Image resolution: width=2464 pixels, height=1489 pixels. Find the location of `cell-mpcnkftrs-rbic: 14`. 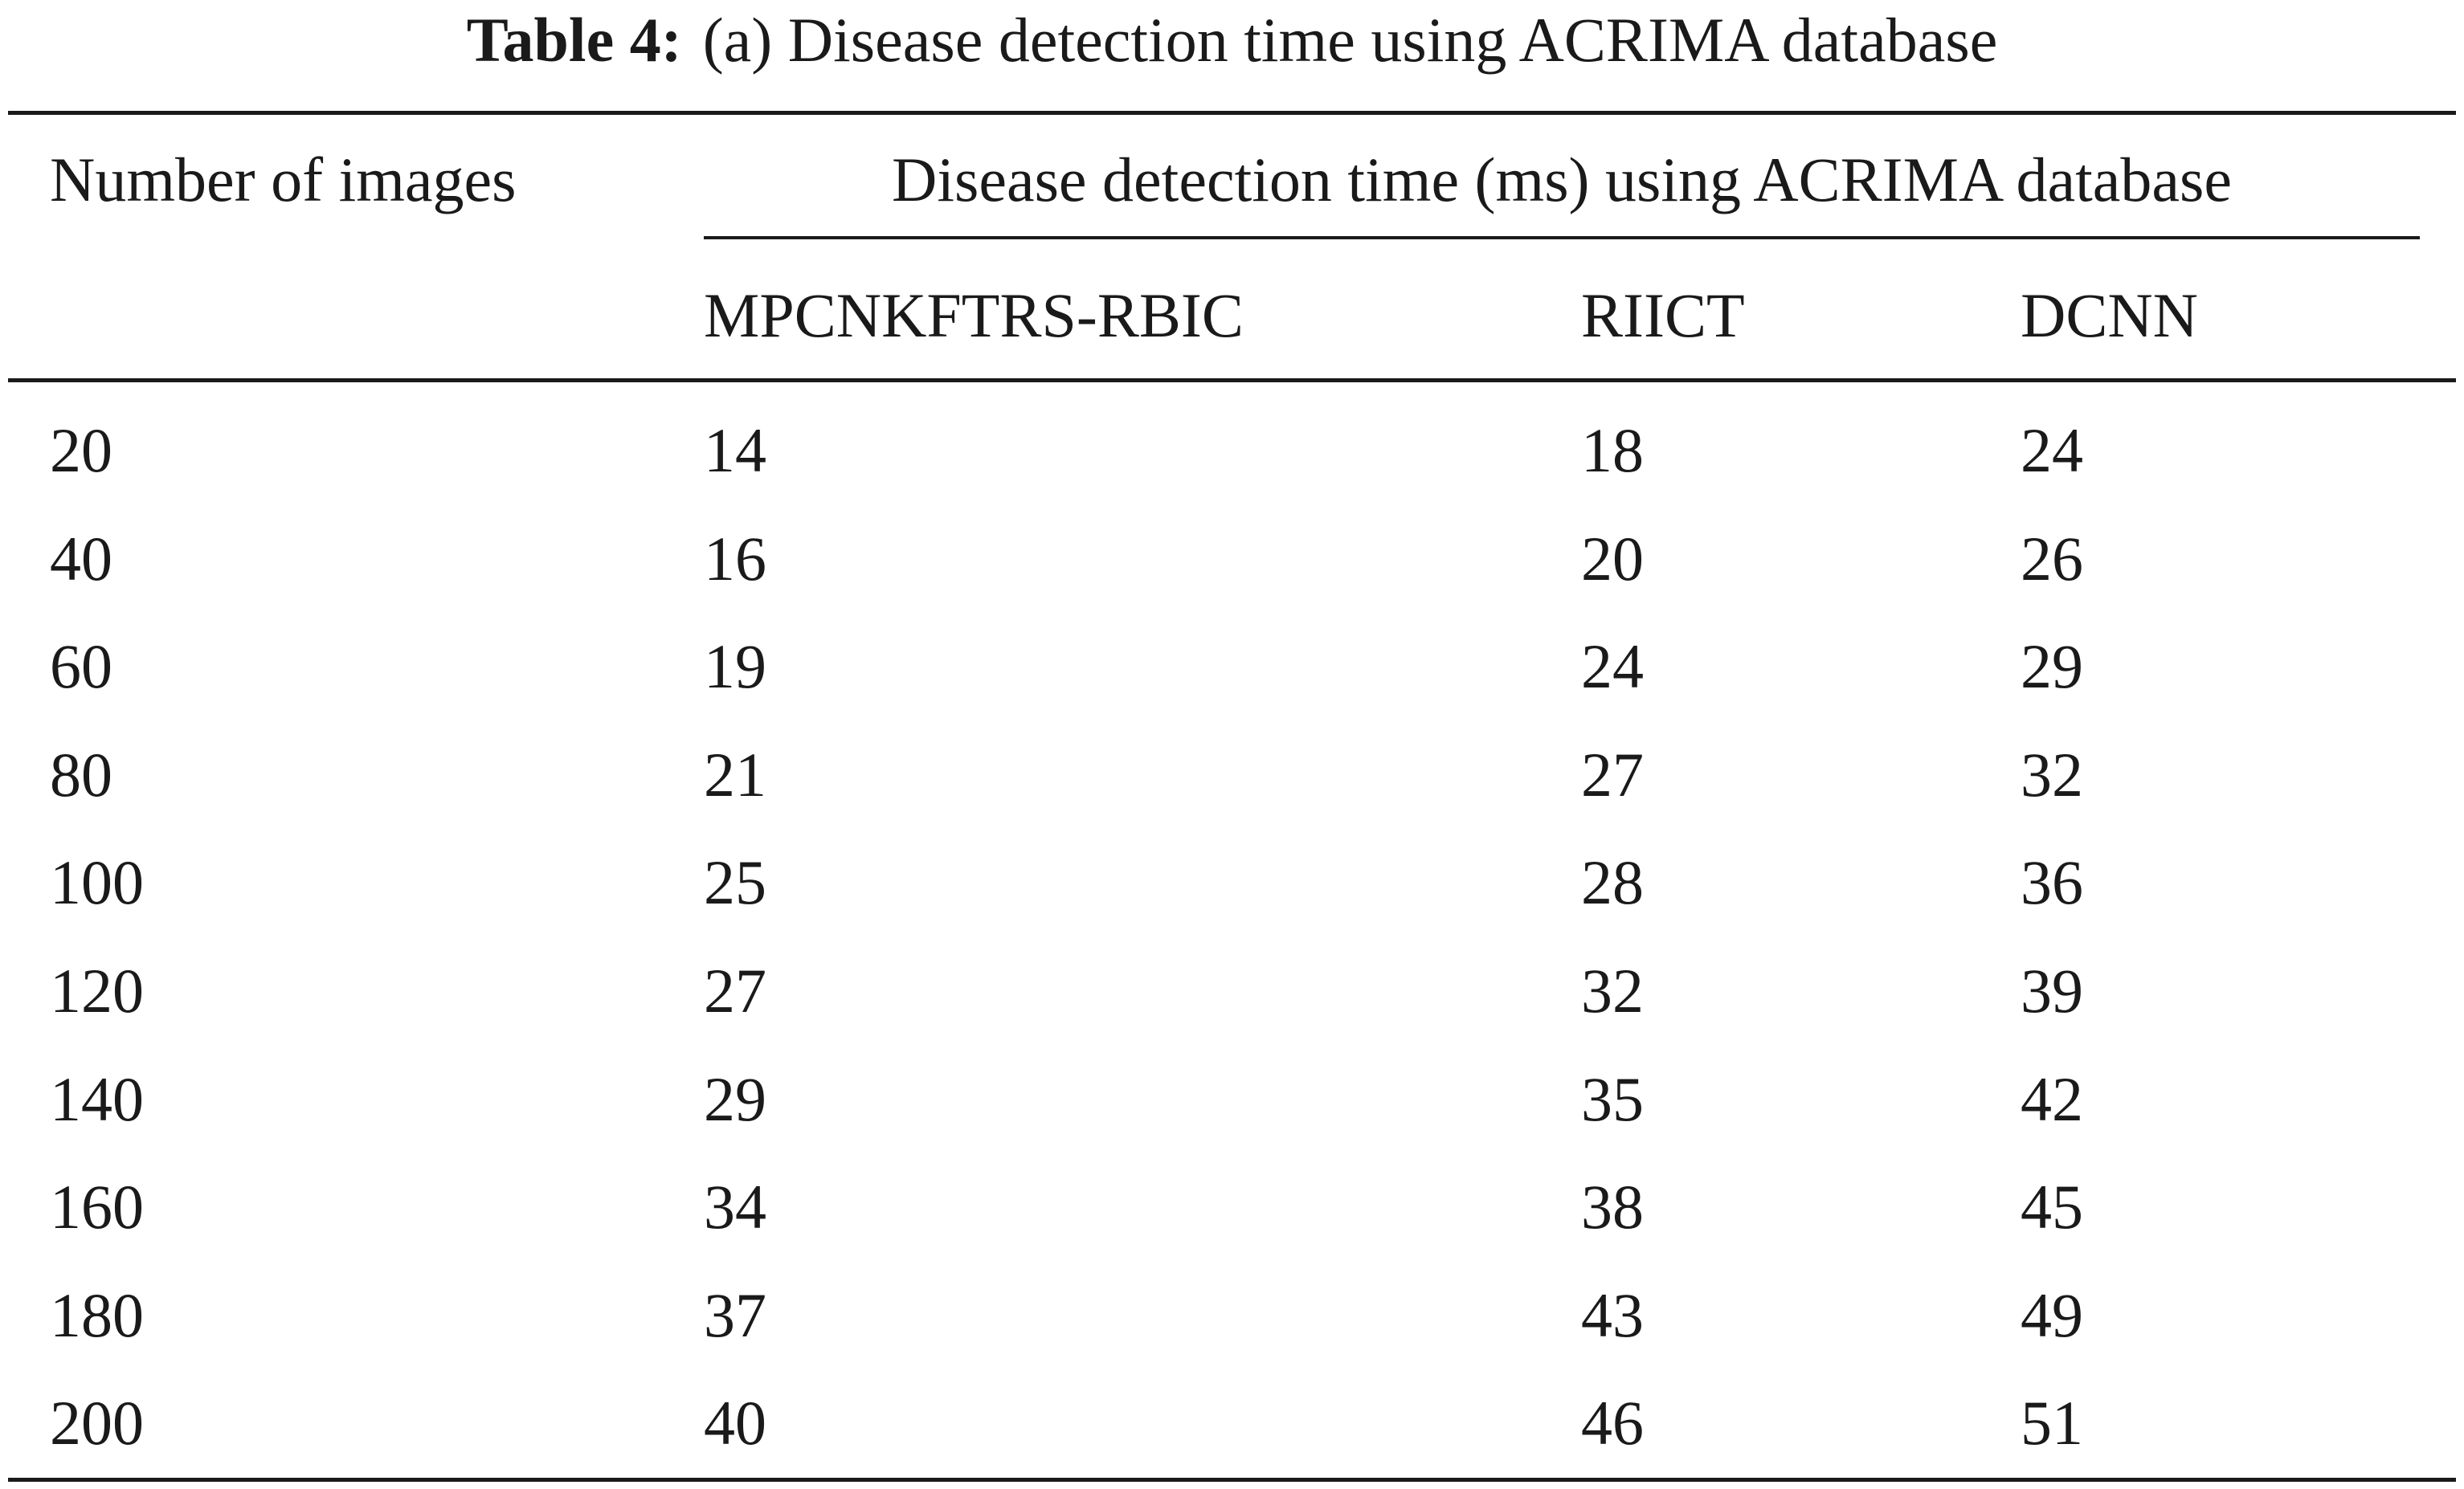

cell-mpcnkftrs-rbic: 14 is located at coordinates (735, 450).